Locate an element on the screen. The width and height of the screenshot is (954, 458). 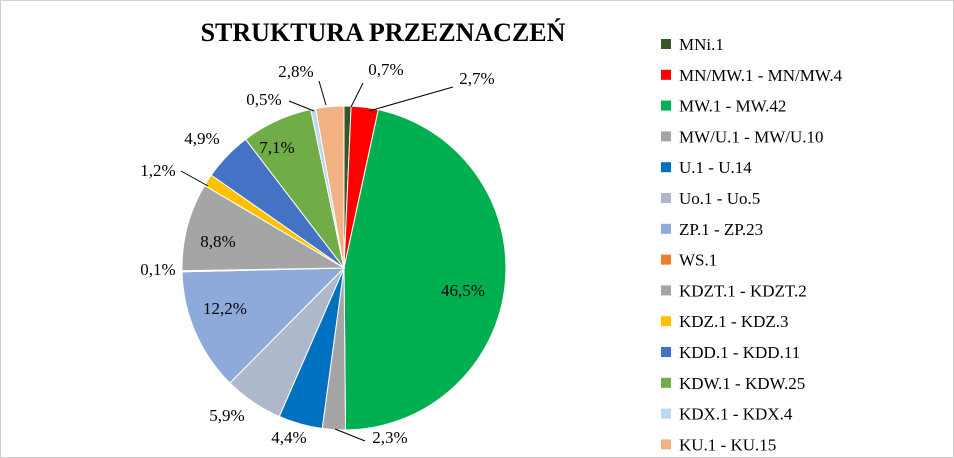
legend-entry-kdw-1-kdw-25: KDW.1 - KDW.25 is located at coordinates (742, 383).